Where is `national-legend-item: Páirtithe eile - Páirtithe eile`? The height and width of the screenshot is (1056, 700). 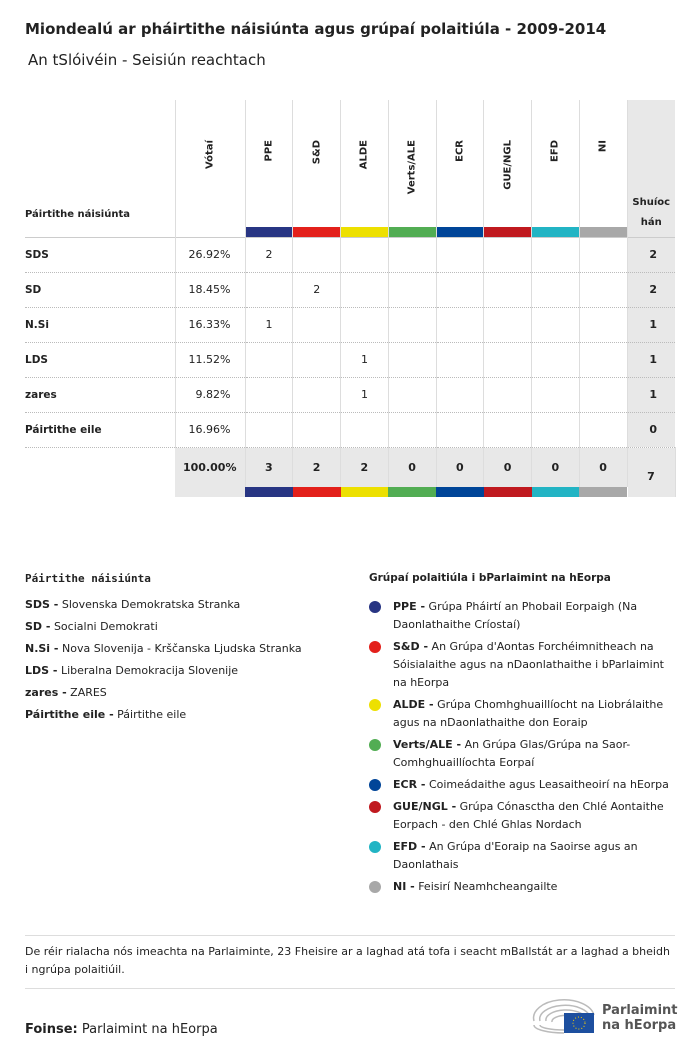
national-legend-item: Páirtithe eile - Páirtithe eile is located at coordinates (106, 714).